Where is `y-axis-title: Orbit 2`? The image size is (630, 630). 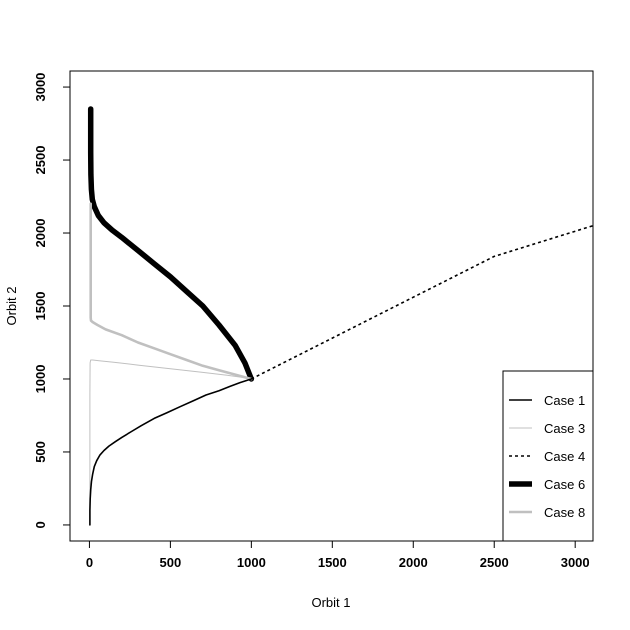
y-axis-title: Orbit 2 is located at coordinates (11, 305).